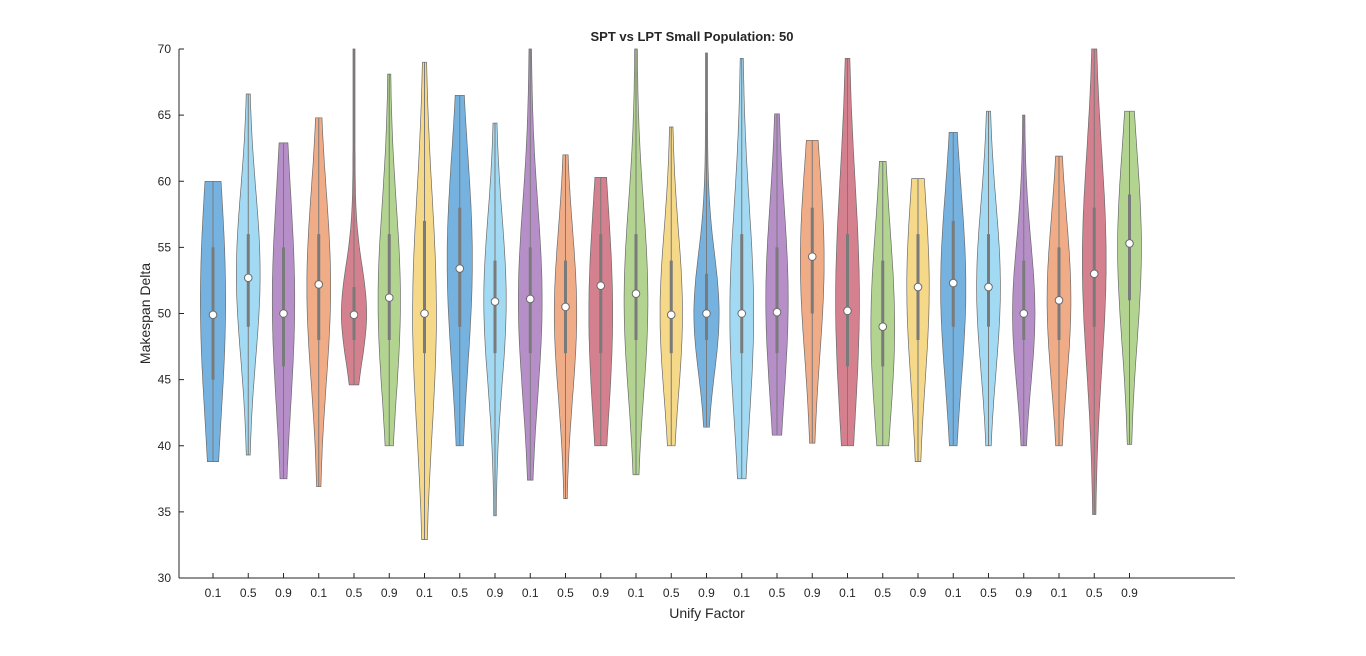 The height and width of the screenshot is (656, 1366). What do you see at coordinates (165, 446) in the screenshot?
I see `y-tick-label: 40` at bounding box center [165, 446].